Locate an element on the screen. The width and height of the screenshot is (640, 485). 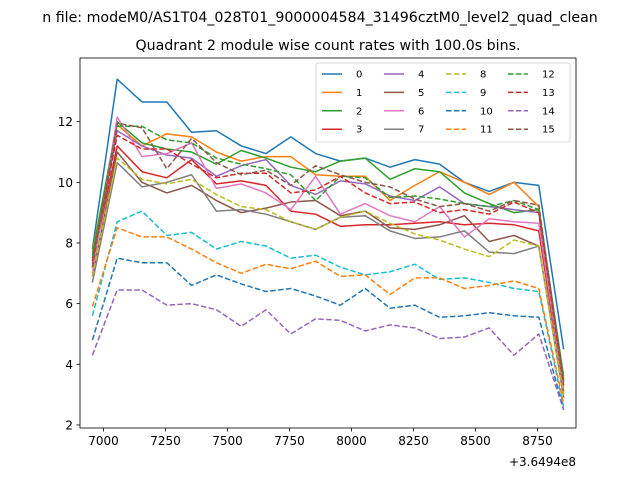
y-axis: 2 4 6 8 10 12 is located at coordinates (69, 273).